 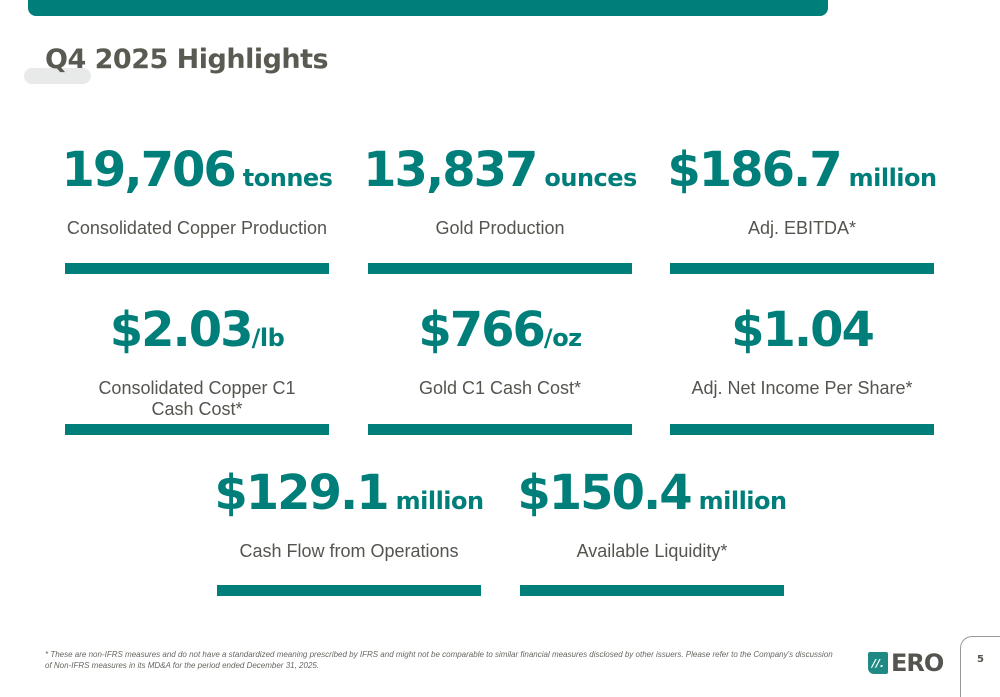 What do you see at coordinates (878, 663) in the screenshot?
I see `logo-mark-icon: //.` at bounding box center [878, 663].